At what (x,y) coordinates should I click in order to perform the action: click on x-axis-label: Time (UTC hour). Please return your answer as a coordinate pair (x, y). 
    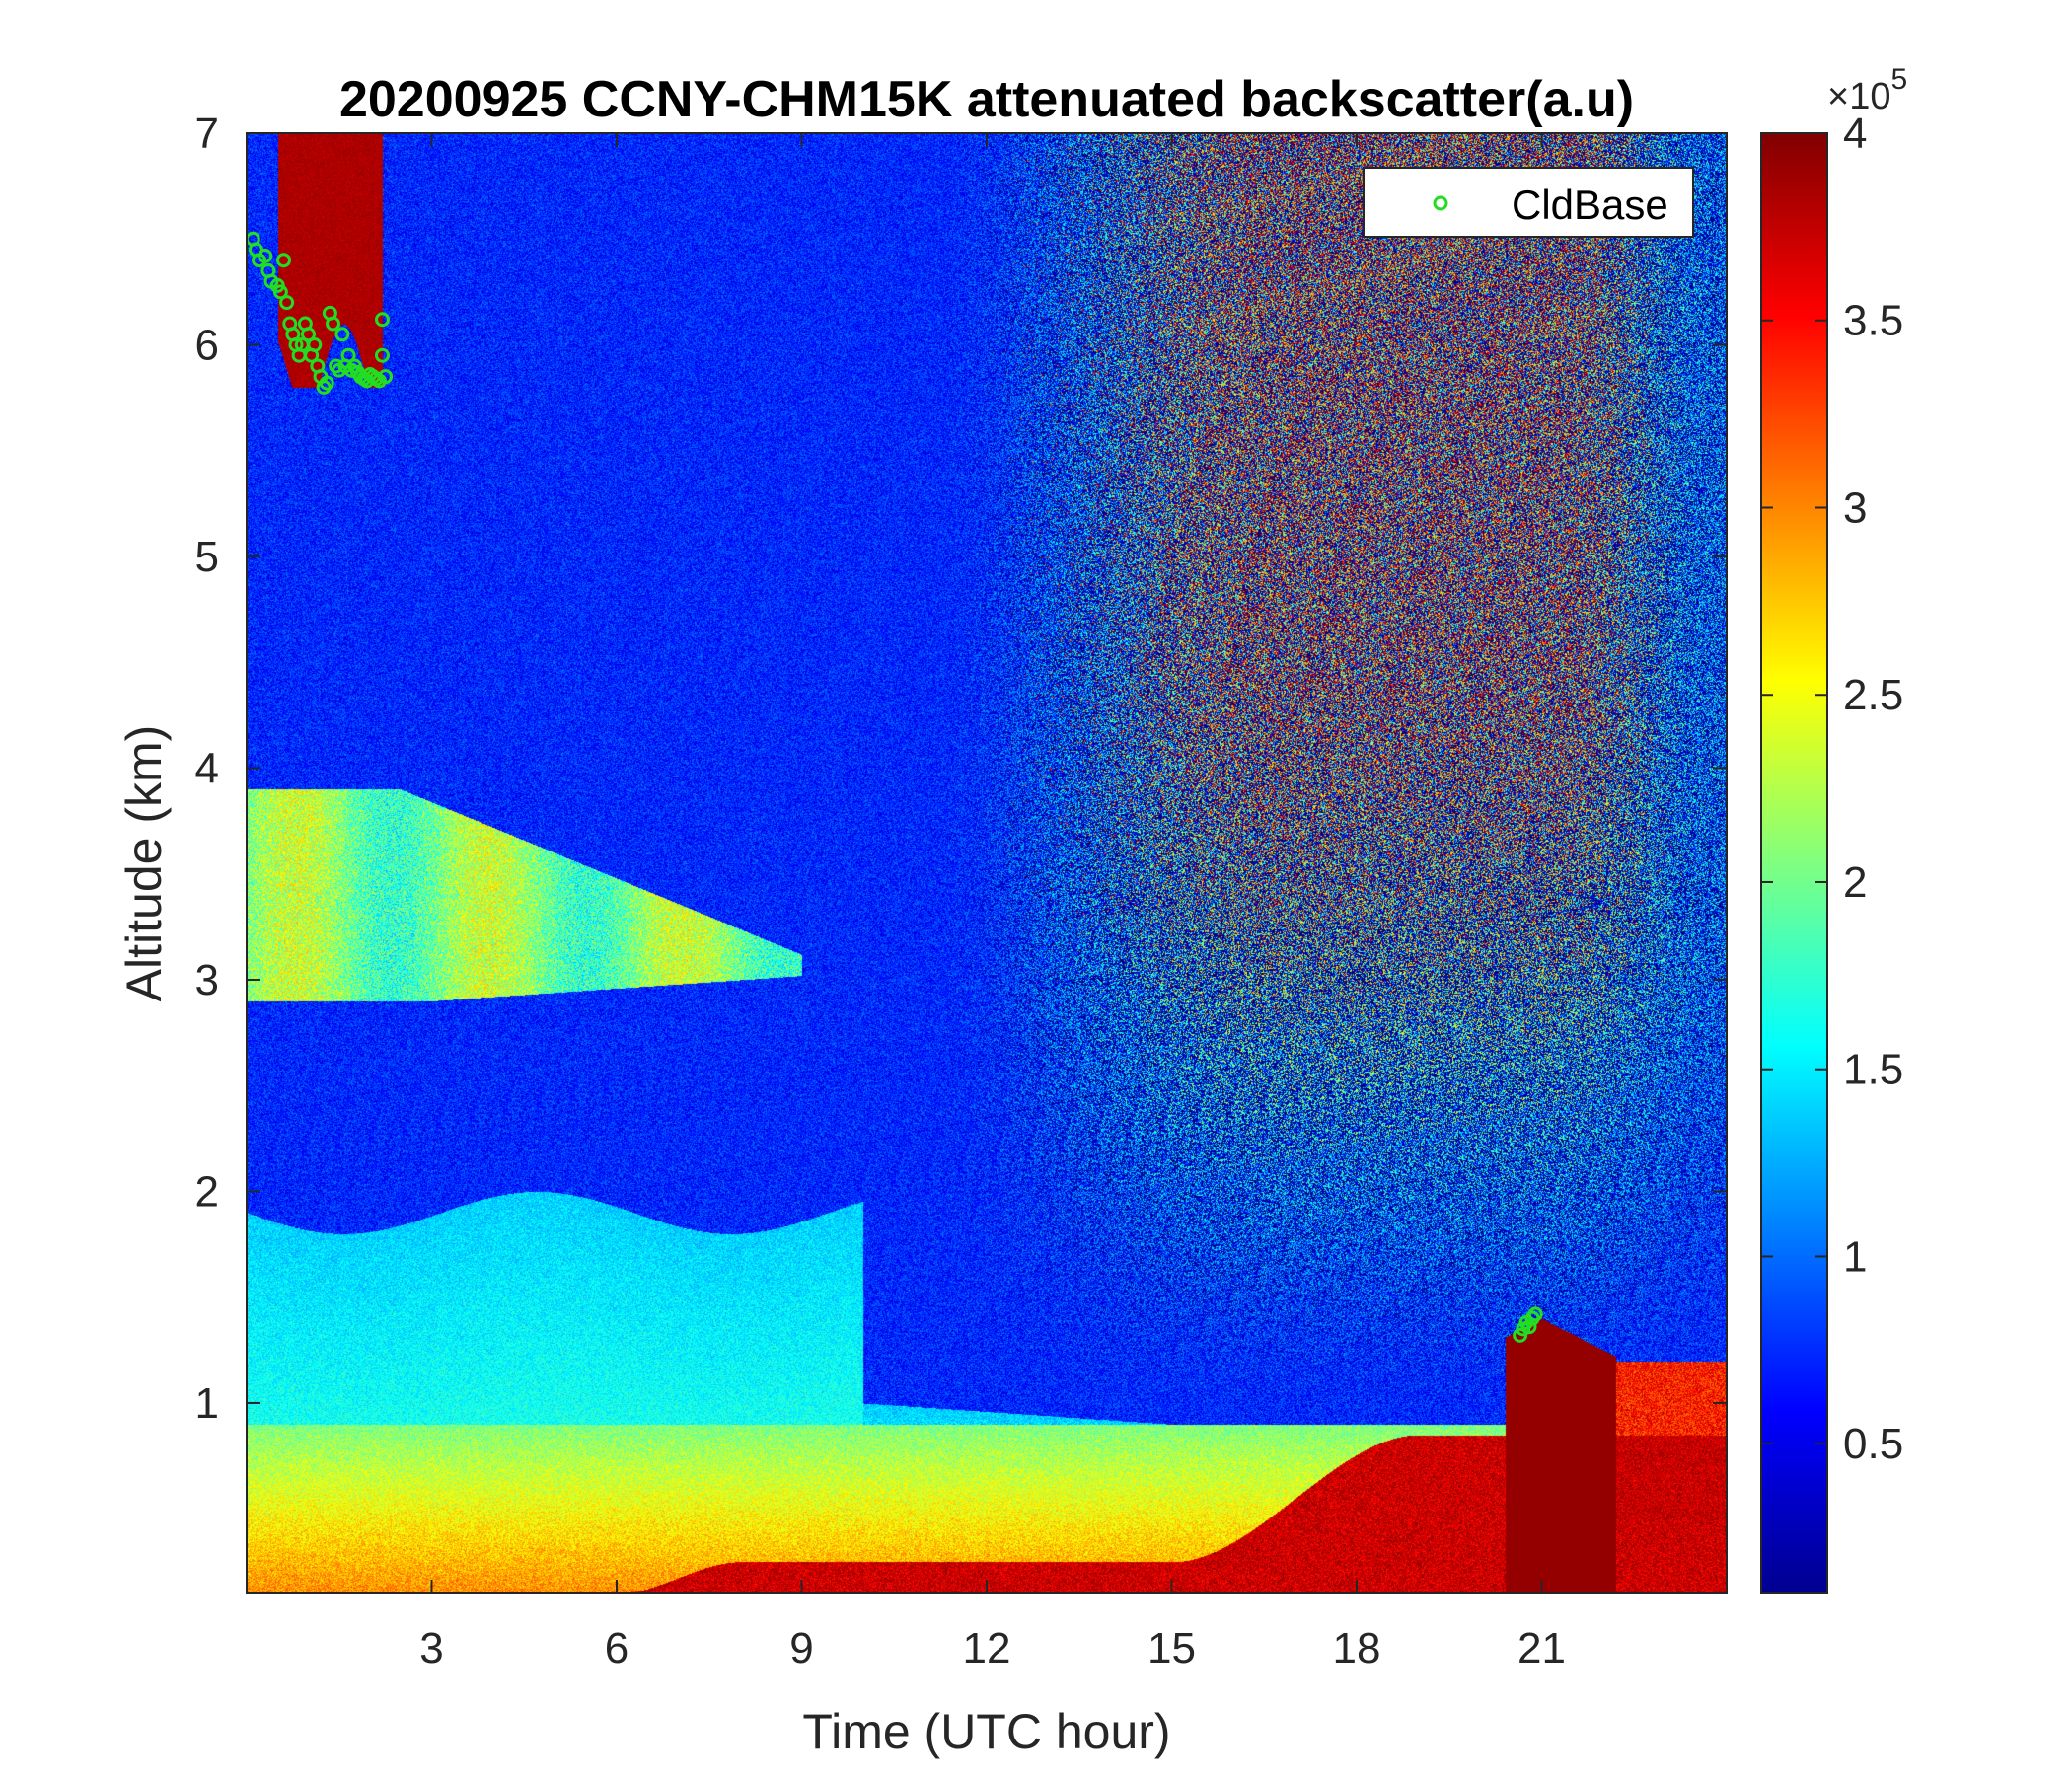
    Looking at the image, I should click on (986, 1732).